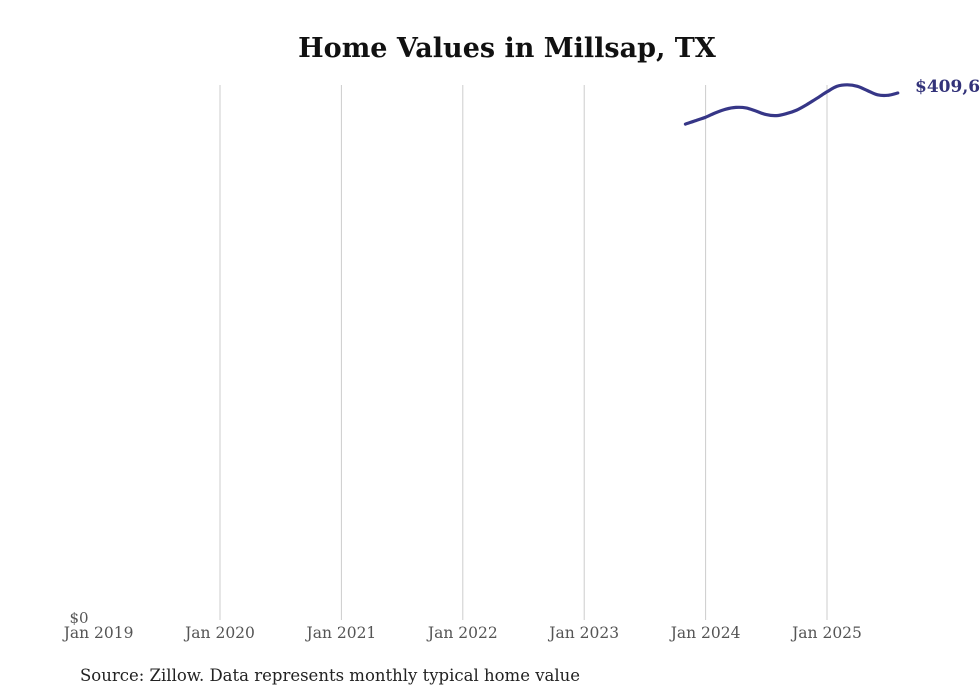 This screenshot has width=980, height=699. I want to click on x-tick-label-jan-2020: Jan 2020, so click(220, 633).